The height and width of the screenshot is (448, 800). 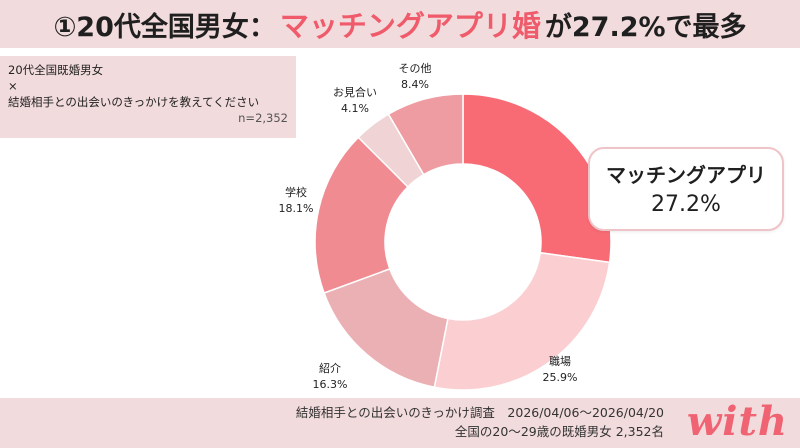 What do you see at coordinates (330, 384) in the screenshot?
I see `slice-value-label: 16.3%` at bounding box center [330, 384].